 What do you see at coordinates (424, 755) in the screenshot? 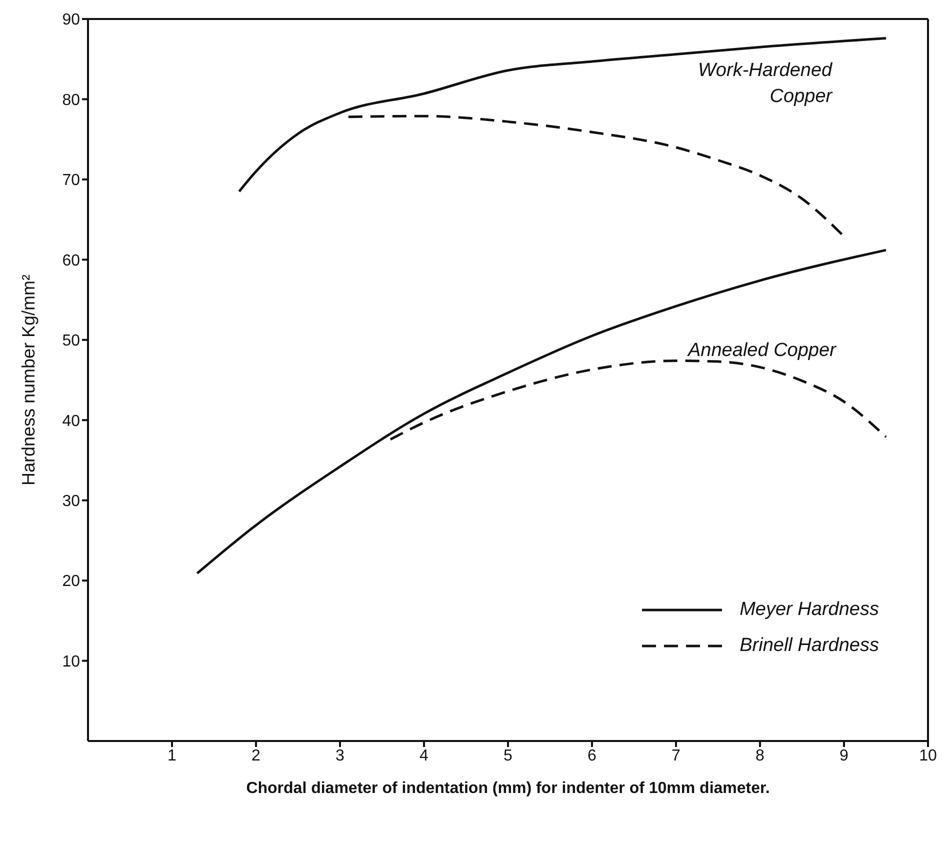
I see `x-tick-label: 4` at bounding box center [424, 755].